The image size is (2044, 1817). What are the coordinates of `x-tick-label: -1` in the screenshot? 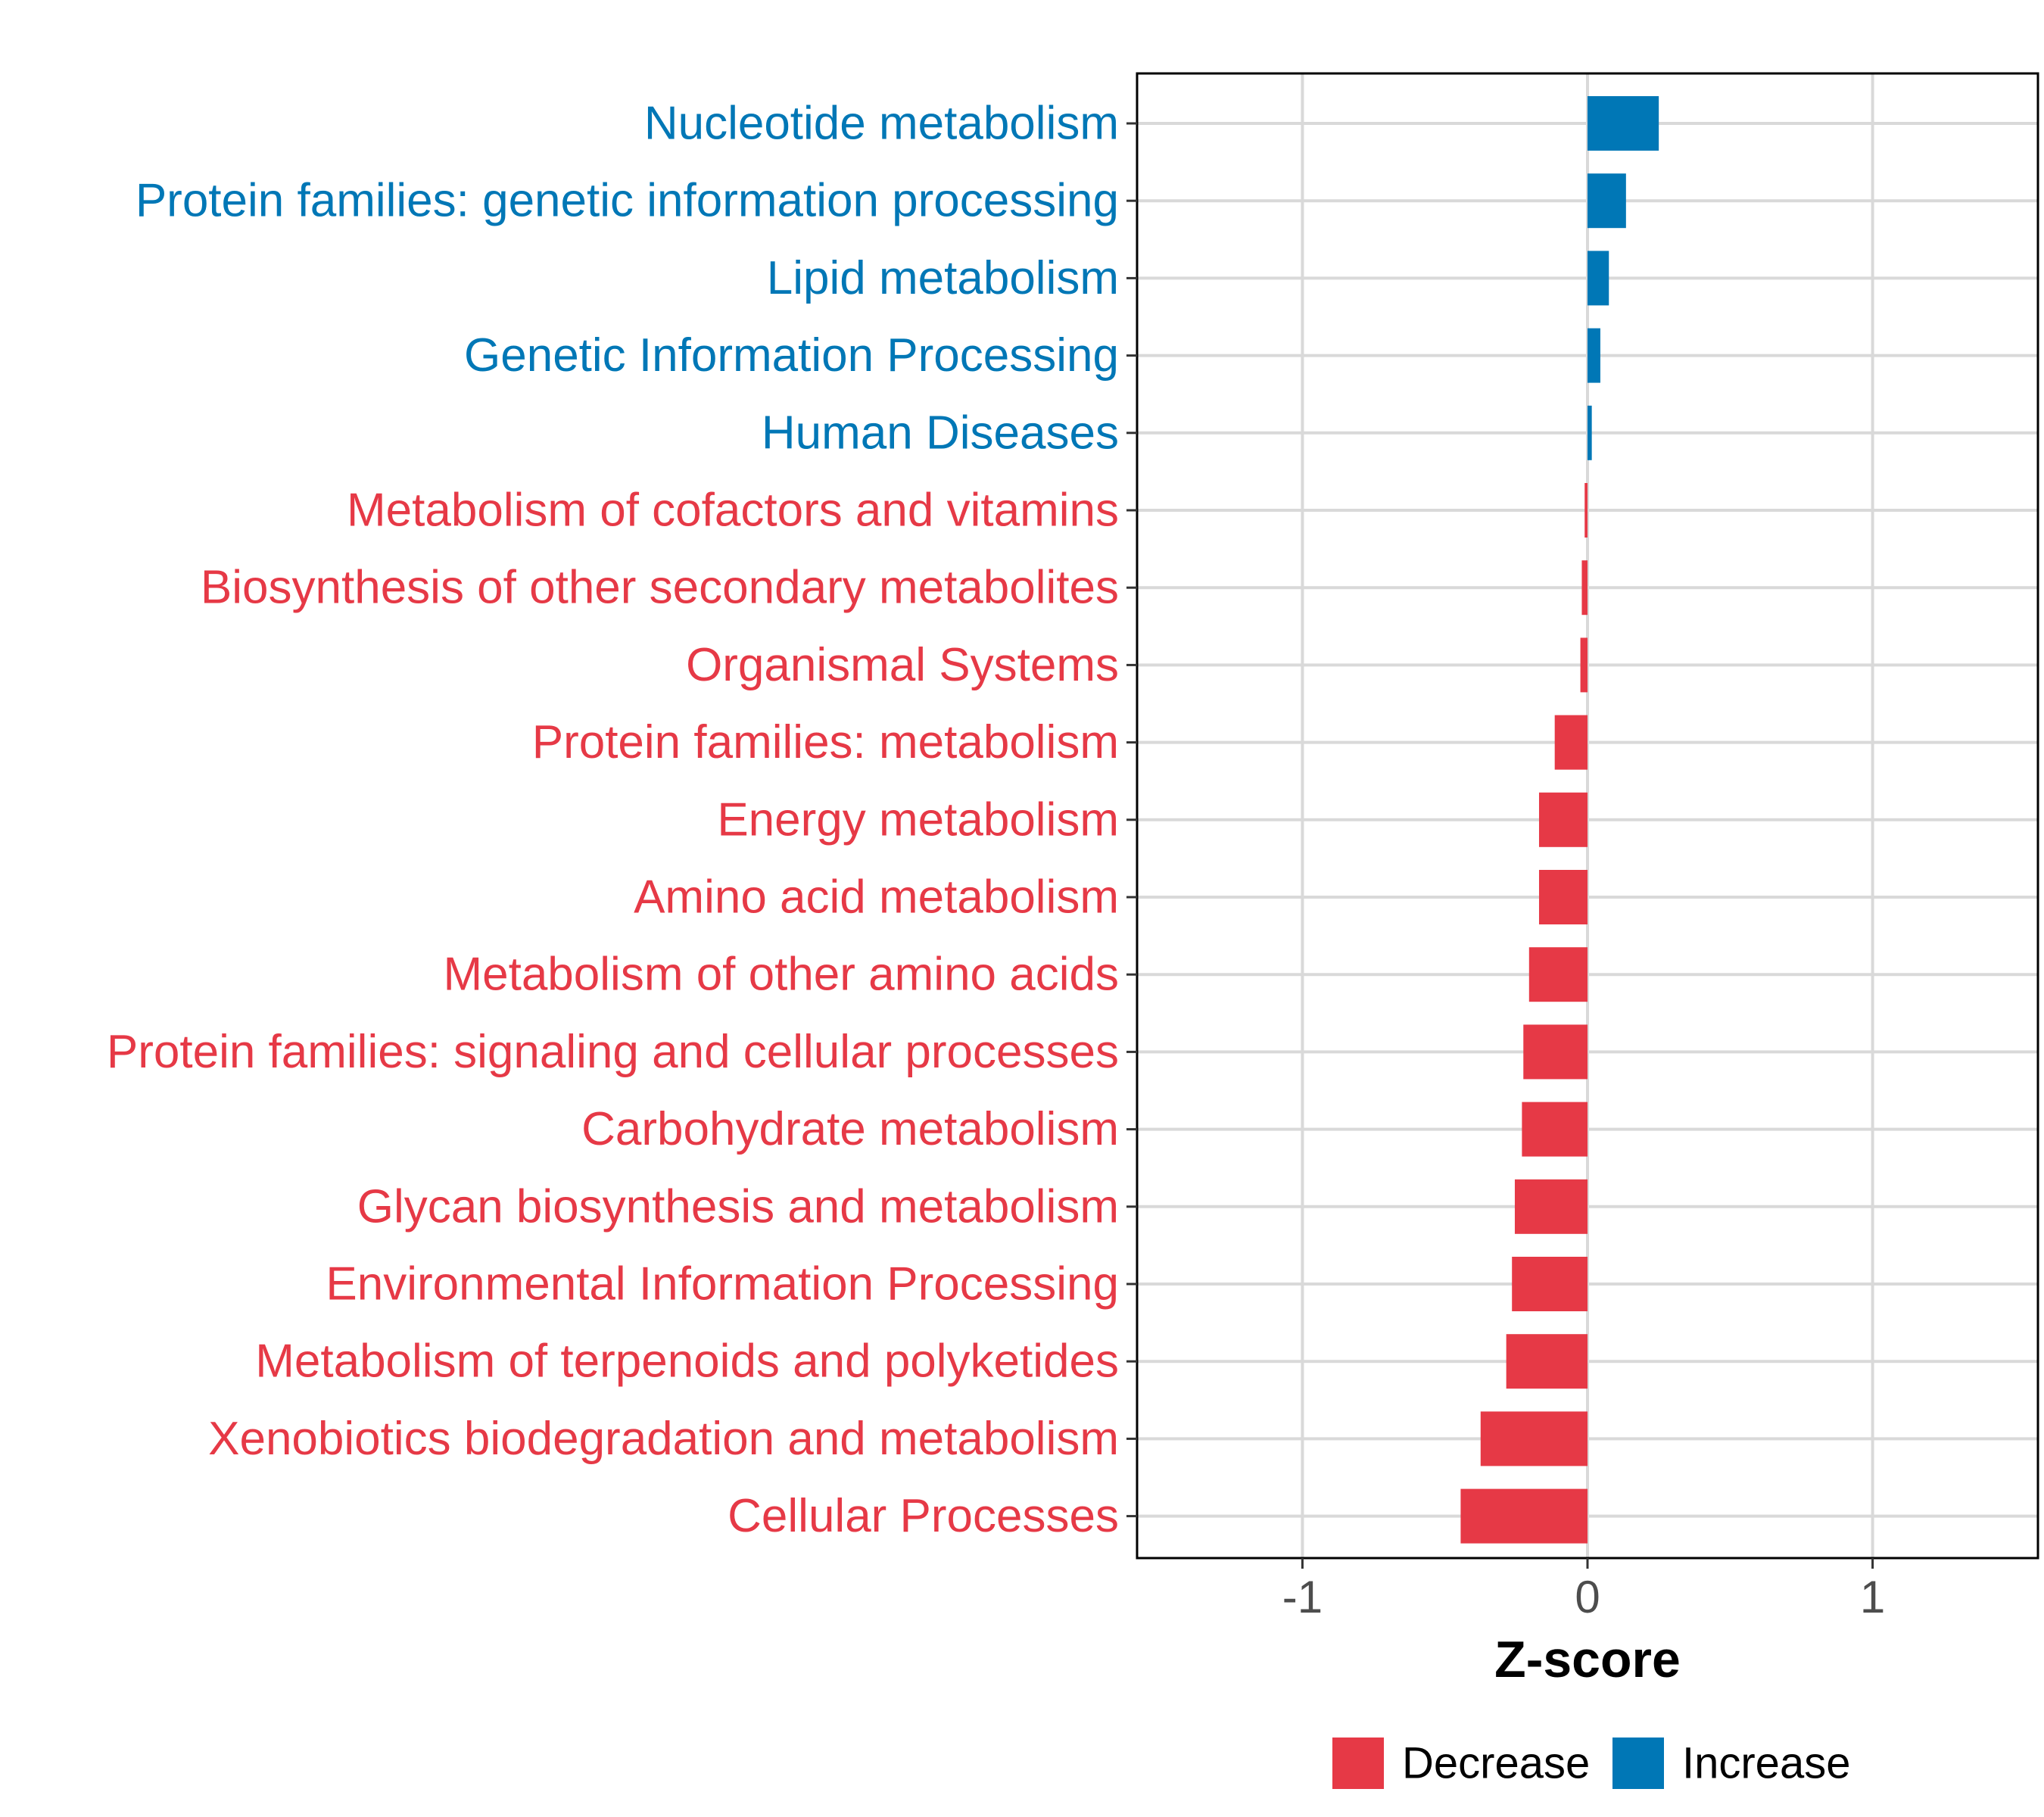 It's located at (1302, 1597).